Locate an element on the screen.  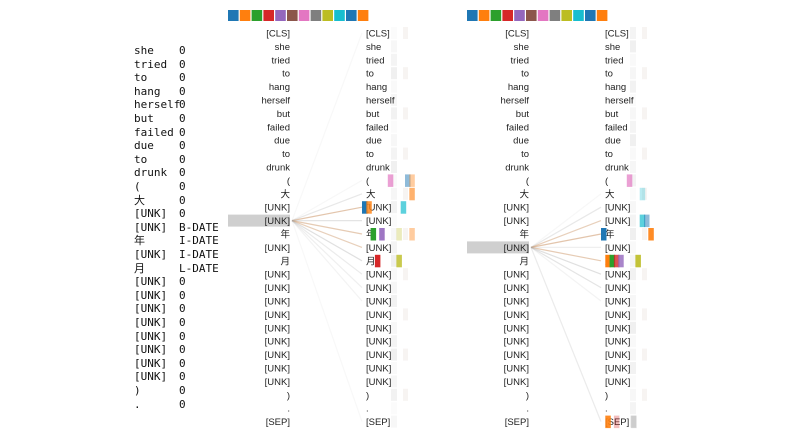
token-text: due is located at coordinates (144, 146).